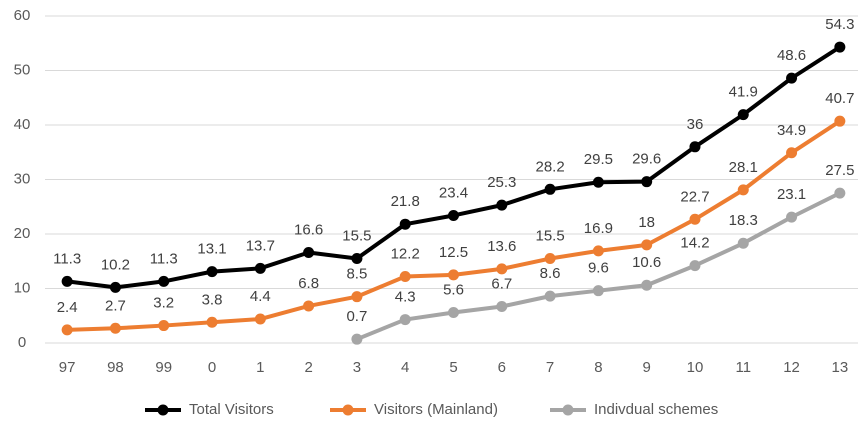 This screenshot has height=421, width=868. I want to click on x-tick-label: 9, so click(647, 367).